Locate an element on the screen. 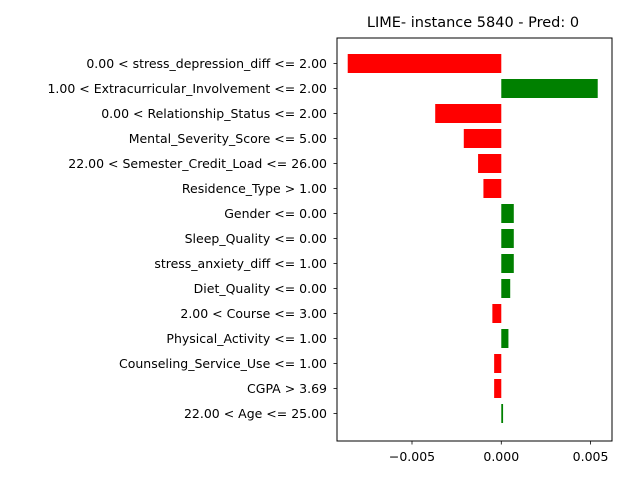  y-tick-label-11: Physical_Activity <= 1.00 is located at coordinates (246, 338).